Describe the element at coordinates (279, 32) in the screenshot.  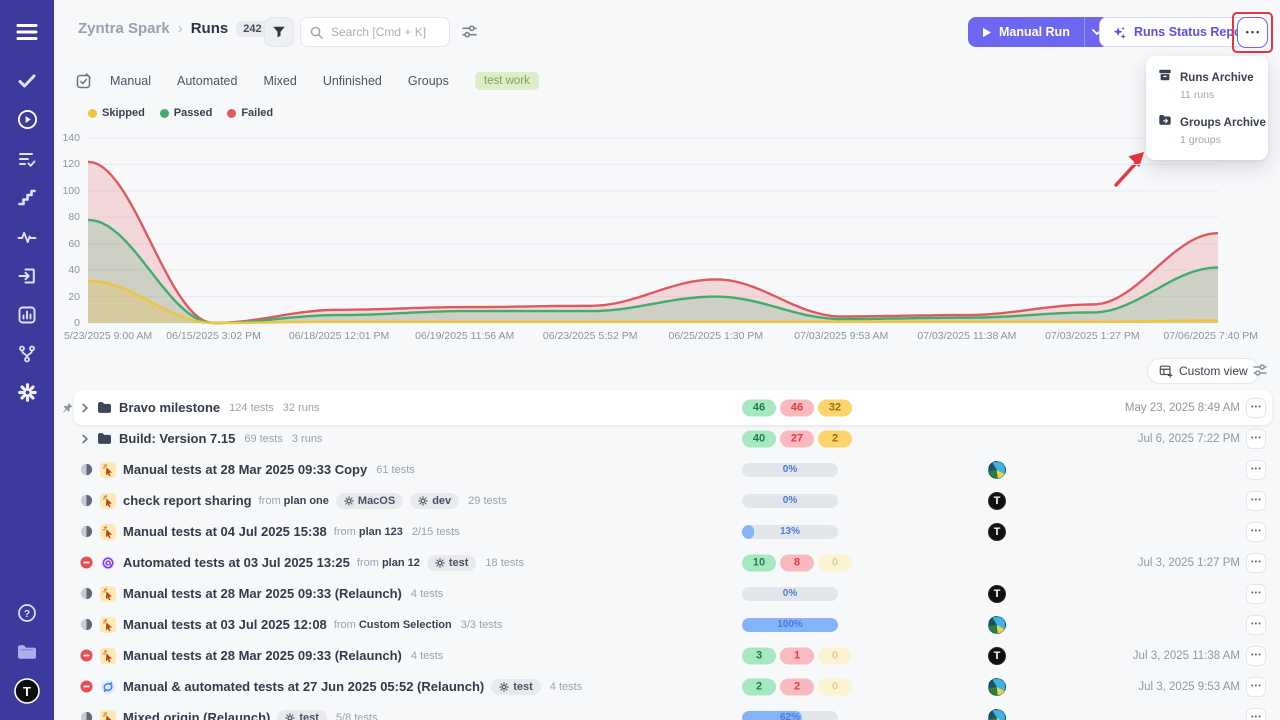
I see `filter-button` at that location.